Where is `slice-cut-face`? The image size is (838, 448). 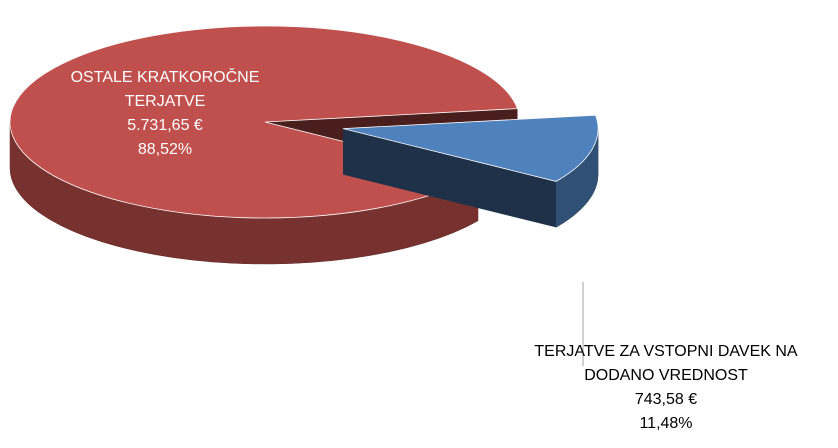 slice-cut-face is located at coordinates (450, 178).